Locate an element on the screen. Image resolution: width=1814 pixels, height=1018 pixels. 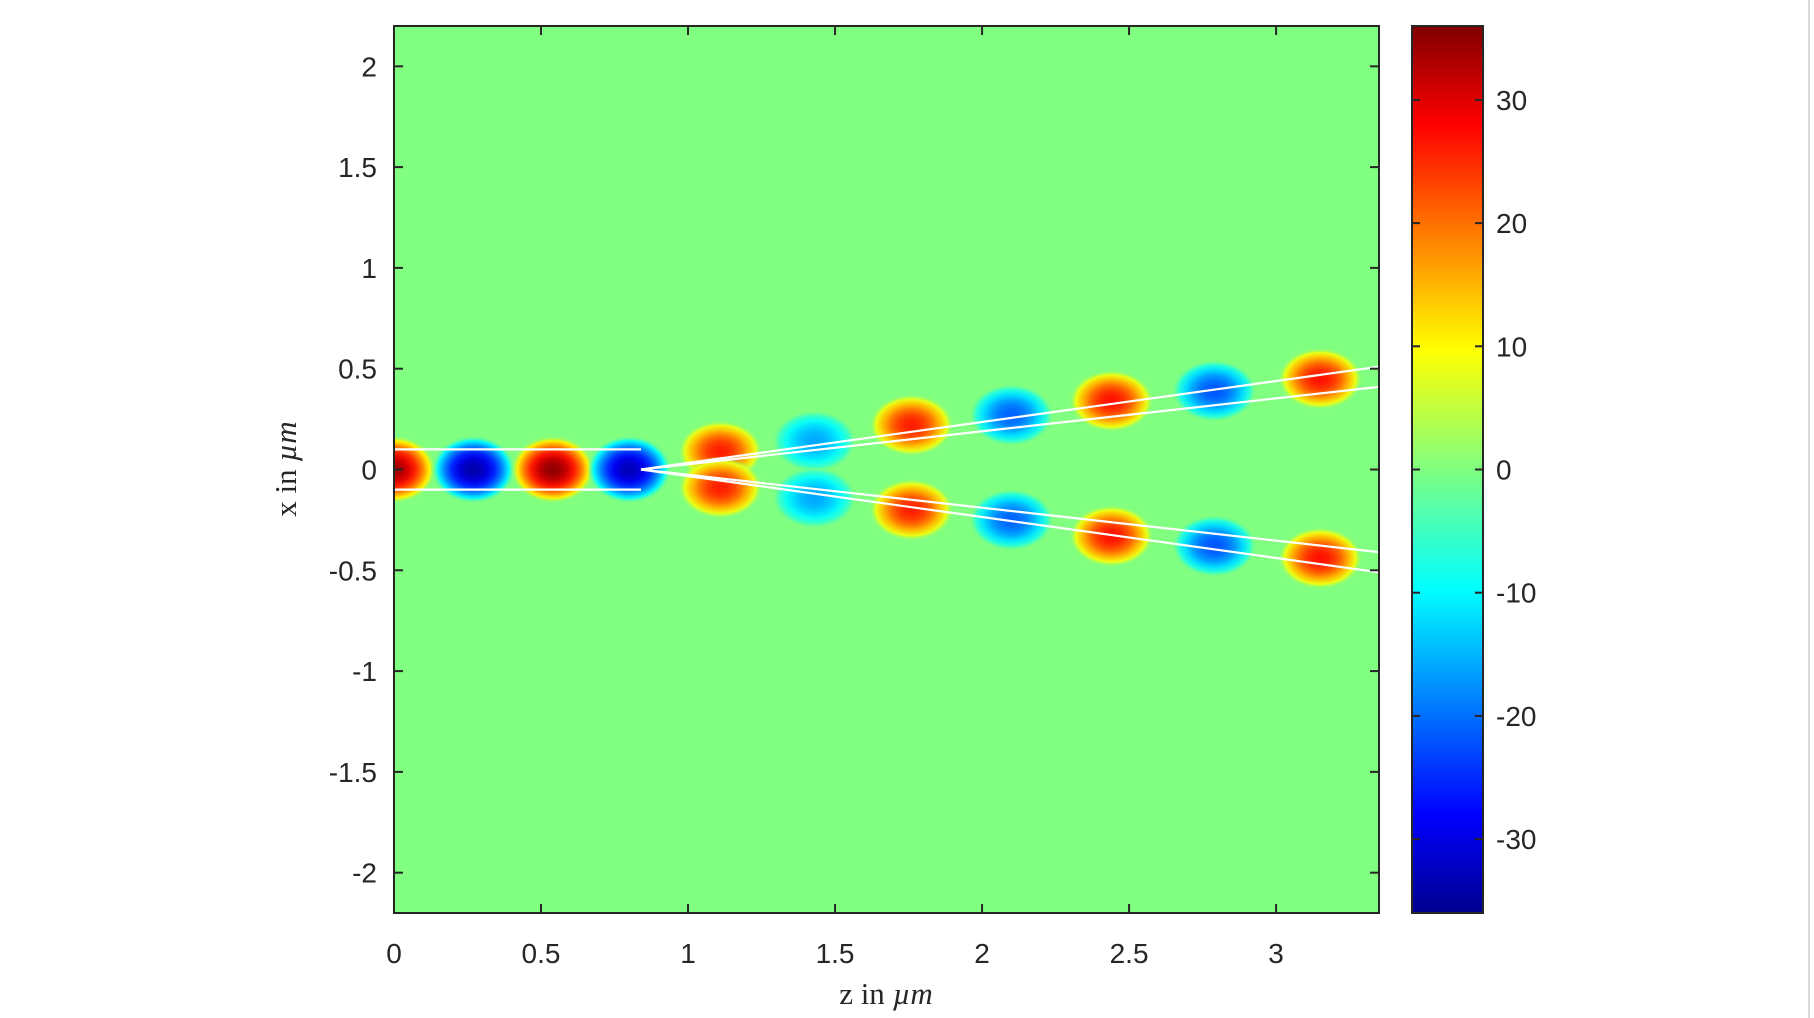
y-tick-label: 2 is located at coordinates (369, 66).